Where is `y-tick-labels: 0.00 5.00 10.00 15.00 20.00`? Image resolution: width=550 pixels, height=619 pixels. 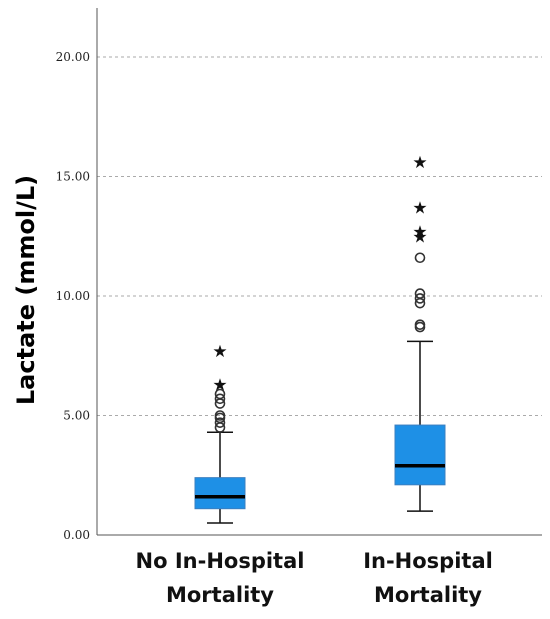 y-tick-labels: 0.00 5.00 10.00 15.00 20.00 is located at coordinates (73, 296).